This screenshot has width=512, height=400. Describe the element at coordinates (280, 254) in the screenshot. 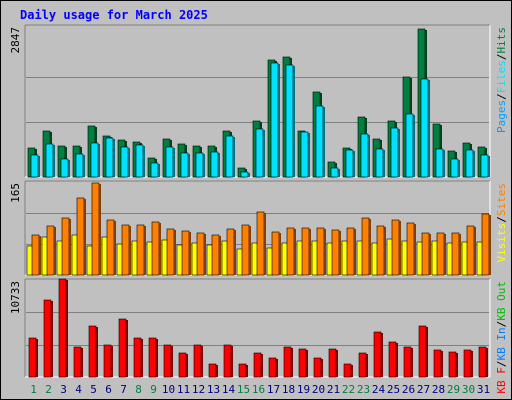

I see `sites-bar-17-shade` at that location.